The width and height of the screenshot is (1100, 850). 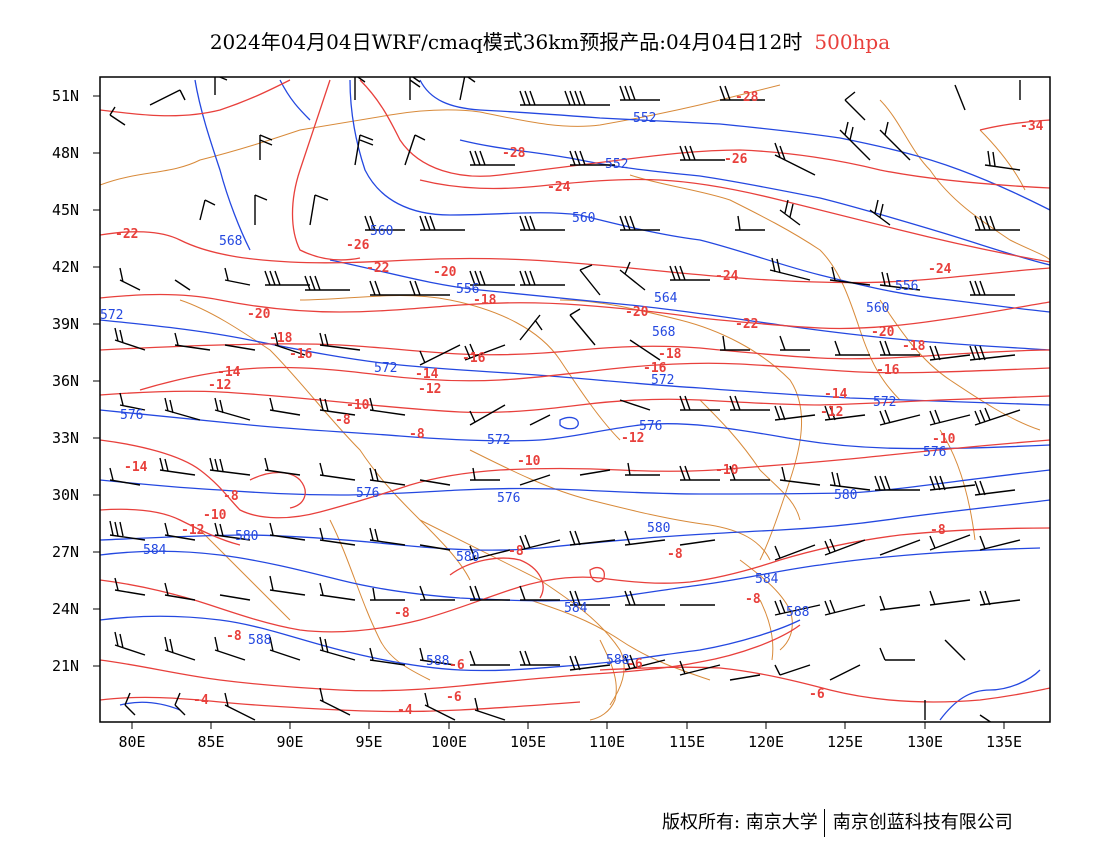 What do you see at coordinates (65, 381) in the screenshot?
I see `y-tick-label: 36N` at bounding box center [65, 381].